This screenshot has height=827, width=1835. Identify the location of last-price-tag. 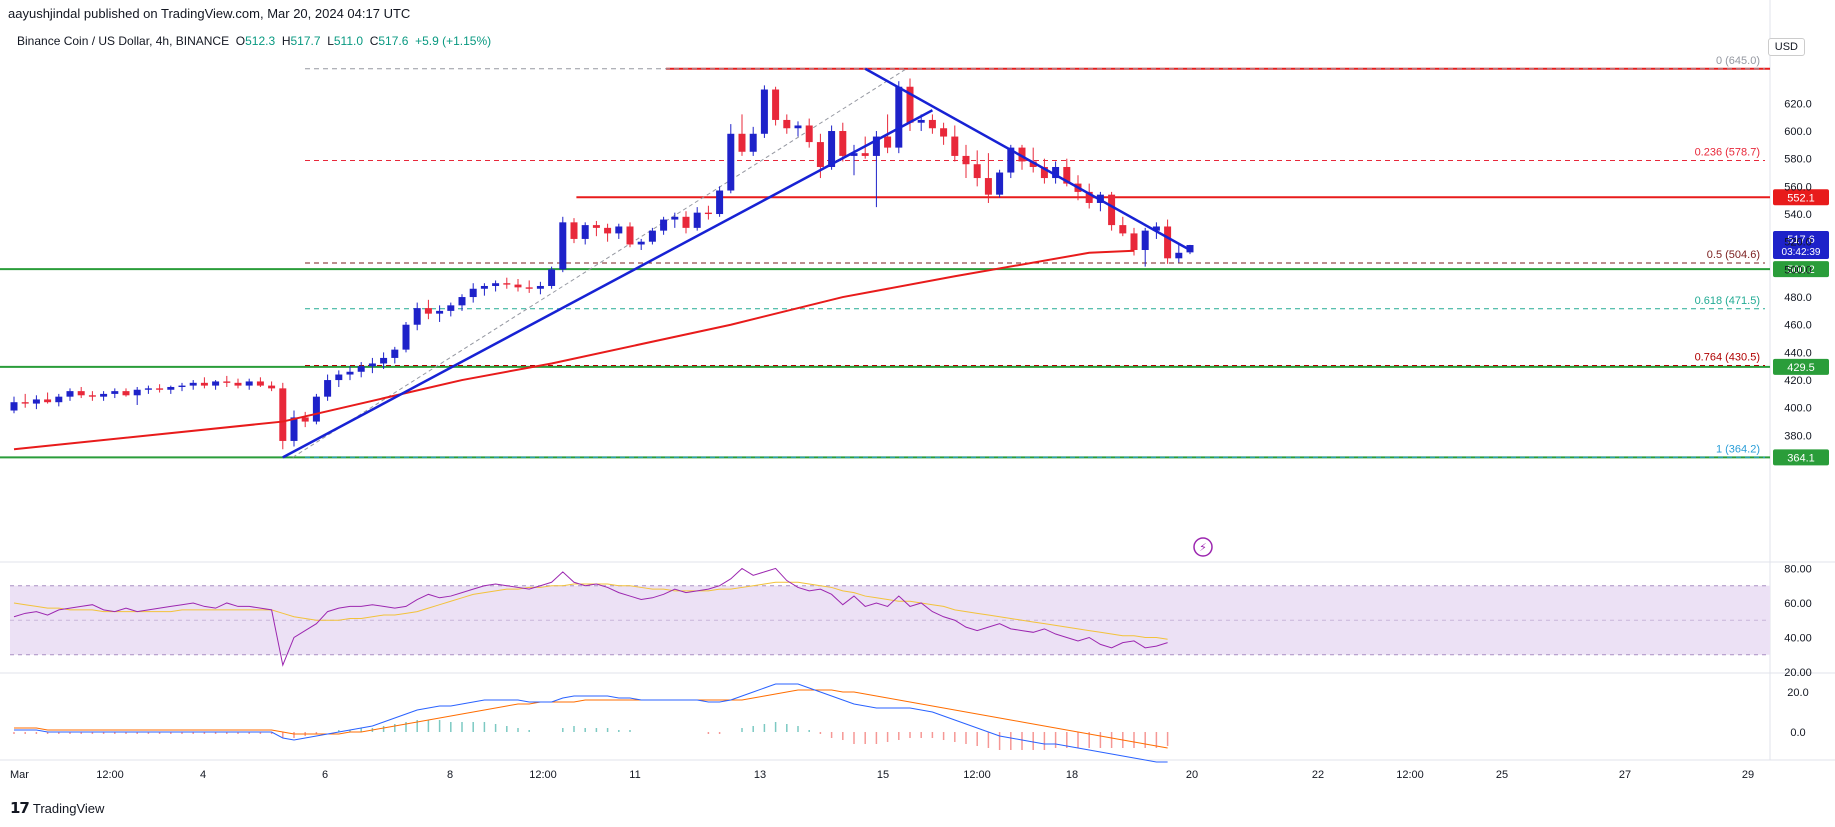
(1801, 245).